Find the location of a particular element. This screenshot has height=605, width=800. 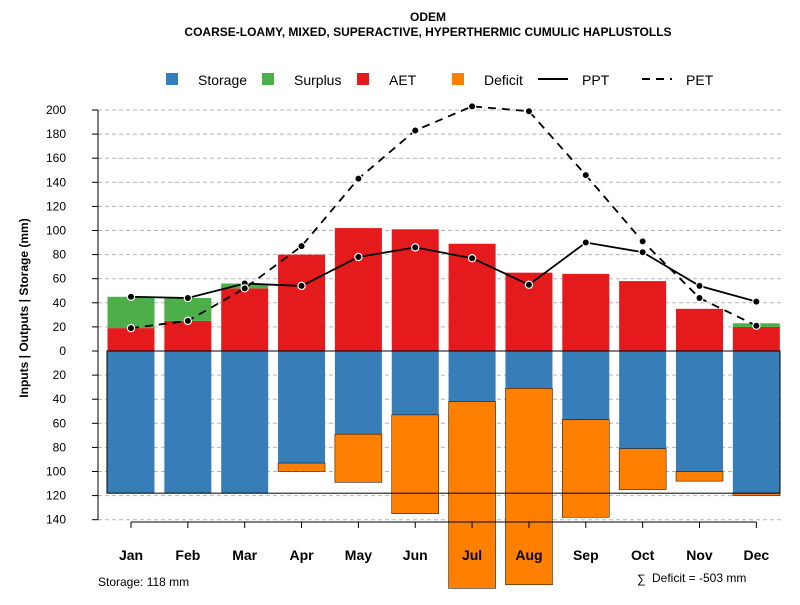

legend-storage-label: Storage is located at coordinates (222, 80).